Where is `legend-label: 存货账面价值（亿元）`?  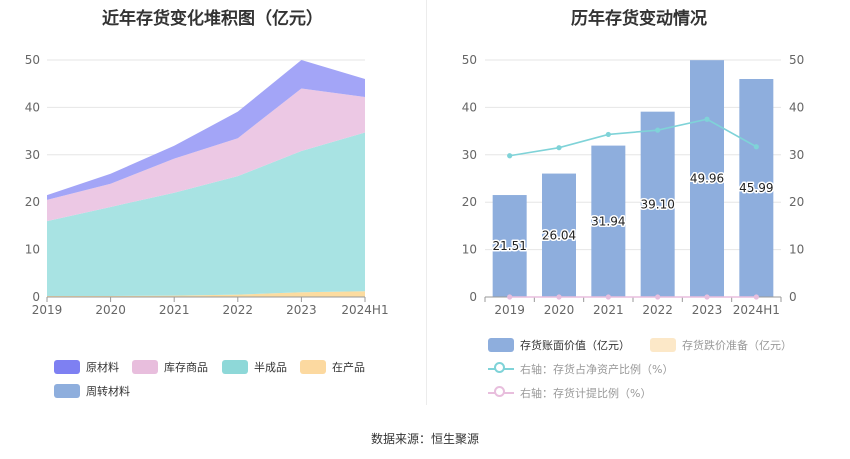 legend-label: 存货账面价值（亿元） is located at coordinates (575, 345).